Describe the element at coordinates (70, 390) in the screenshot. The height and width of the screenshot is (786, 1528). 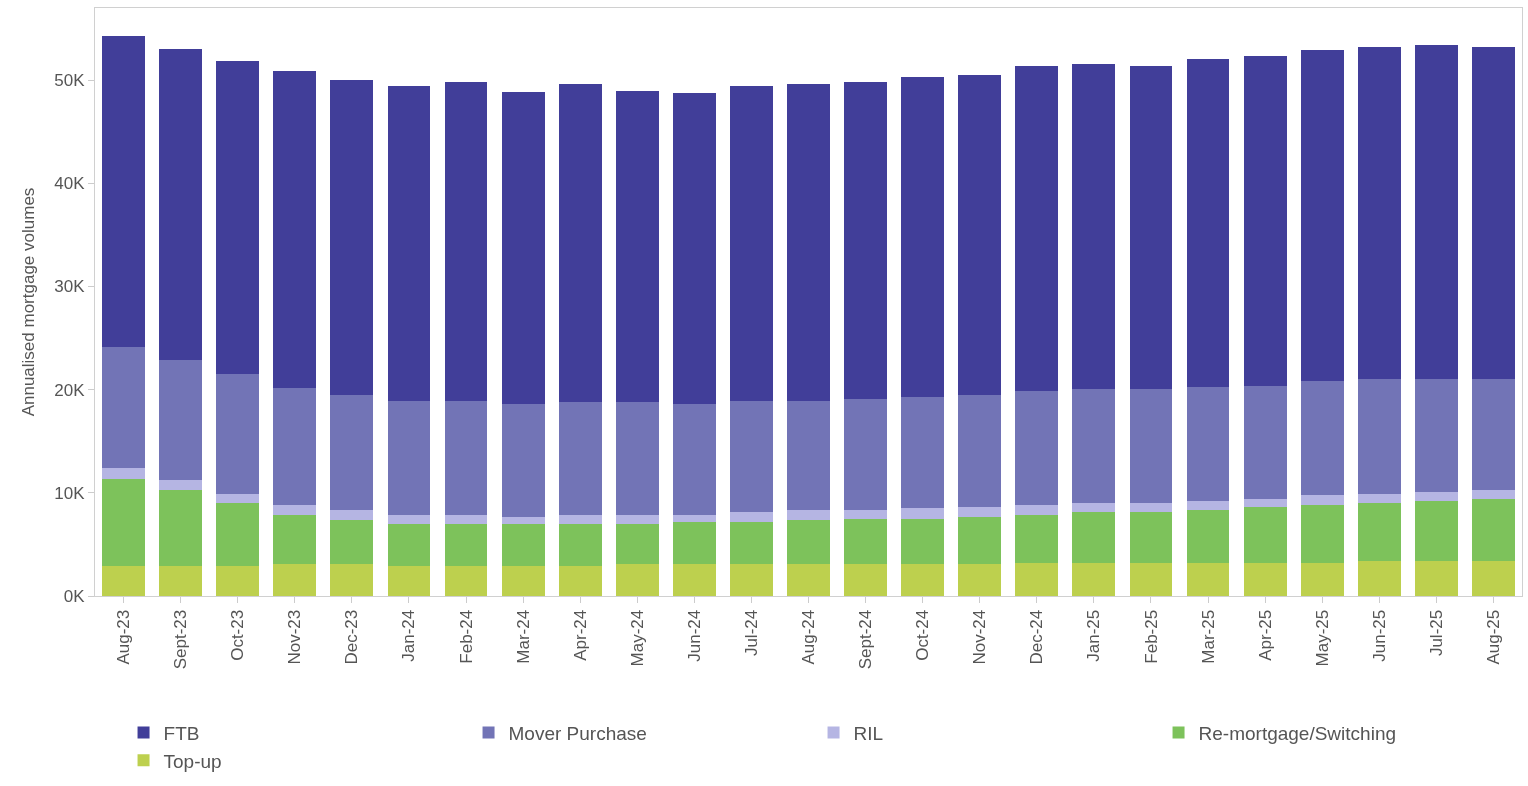
I see `y-tick-label: 20K` at that location.